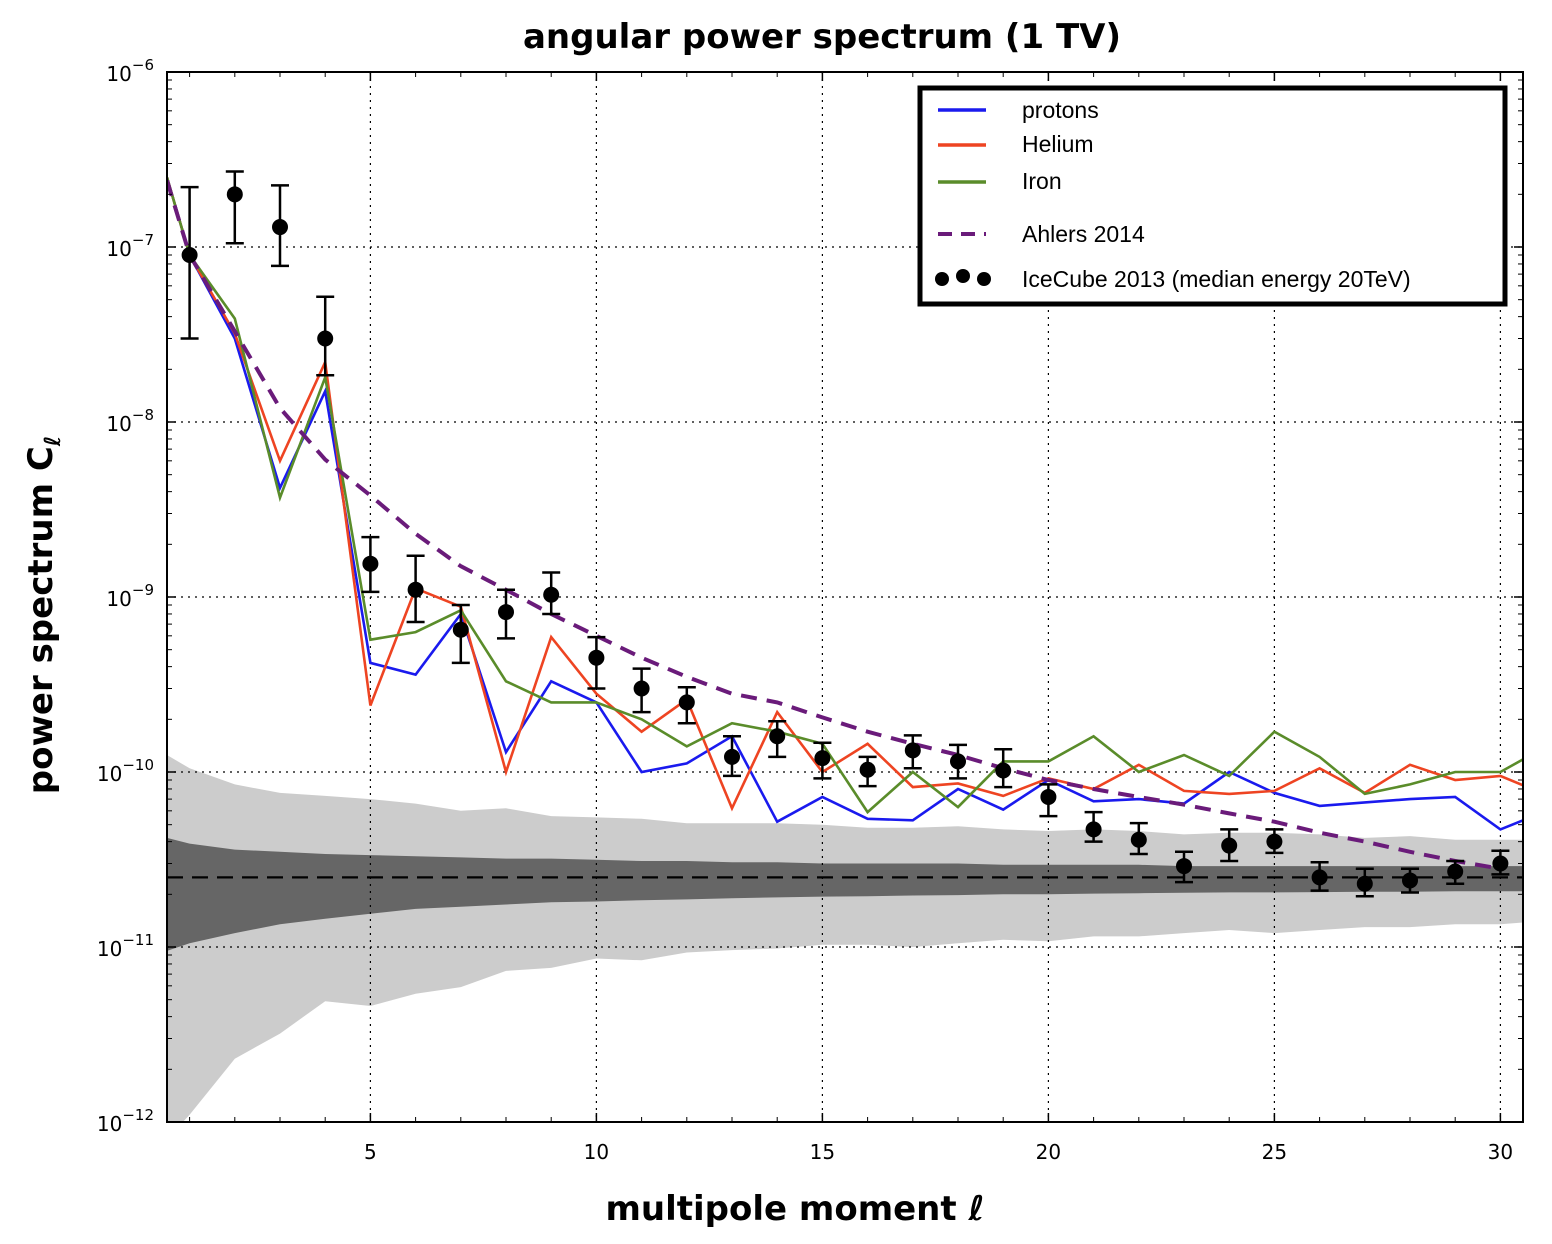  Describe the element at coordinates (822, 1152) in the screenshot. I see `x-tick-label-15: 15` at that location.